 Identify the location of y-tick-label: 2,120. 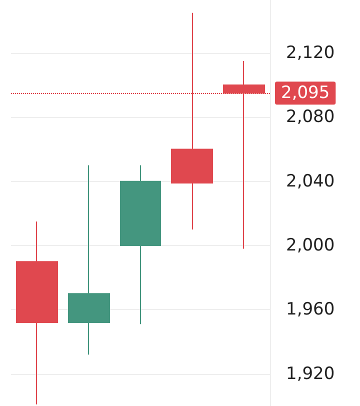
(310, 52).